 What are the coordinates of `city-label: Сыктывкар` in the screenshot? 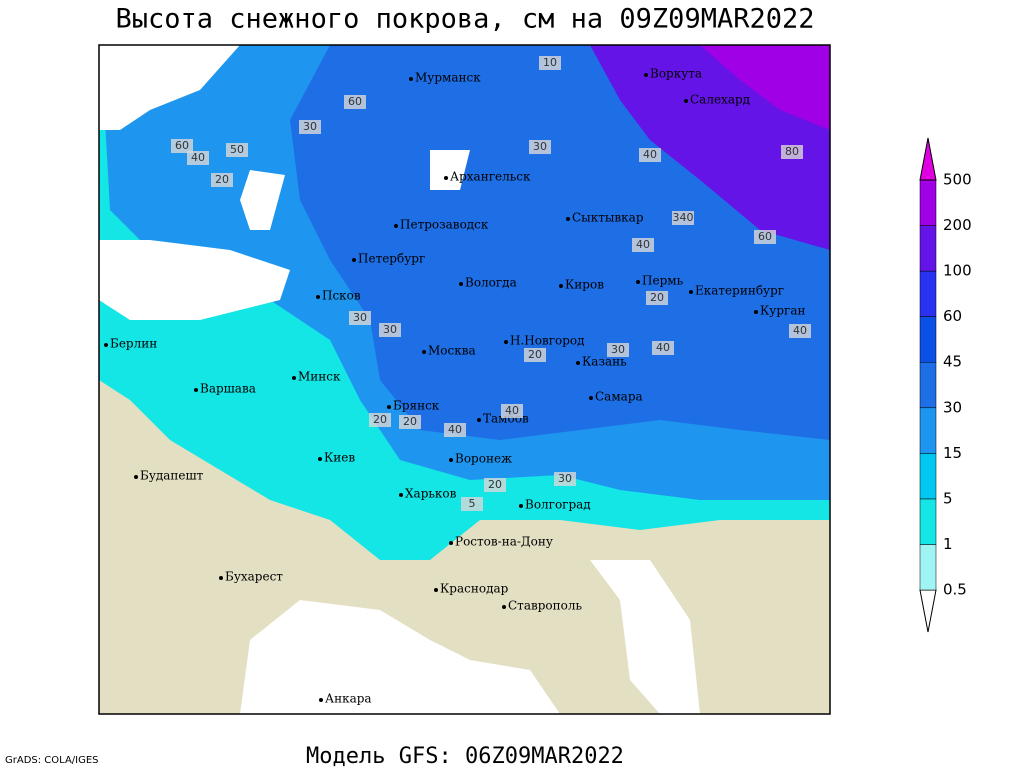 It's located at (608, 218).